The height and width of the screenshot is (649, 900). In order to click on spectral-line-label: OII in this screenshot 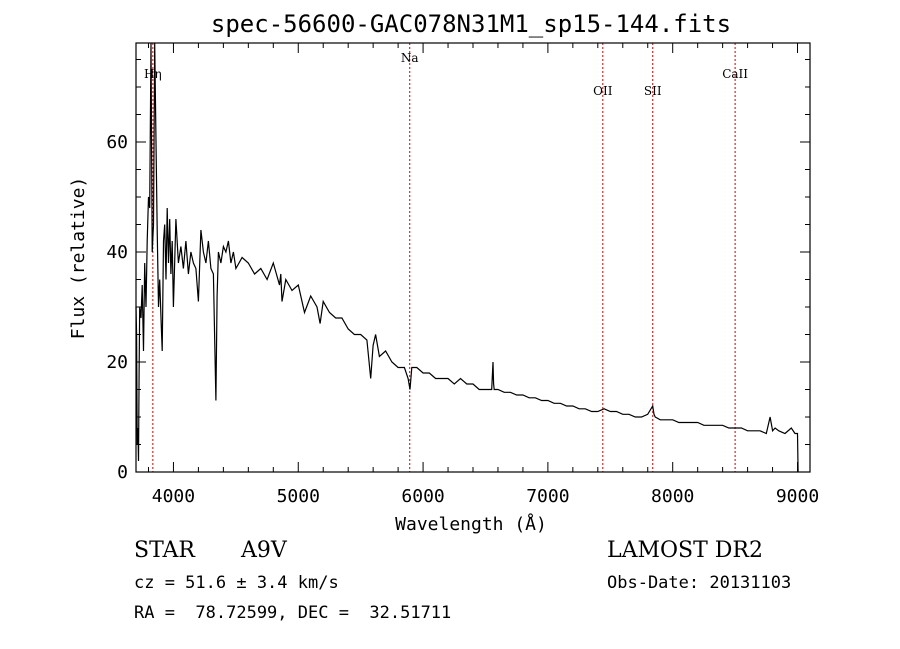, I will do `click(603, 91)`.